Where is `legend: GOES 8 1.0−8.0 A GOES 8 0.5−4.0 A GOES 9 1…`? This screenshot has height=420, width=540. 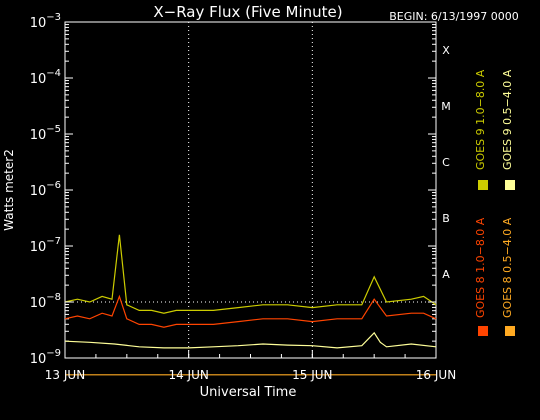 legend: GOES 8 1.0−8.0 A GOES 8 0.5−4.0 A GOES 9 1… is located at coordinates (494, 202).